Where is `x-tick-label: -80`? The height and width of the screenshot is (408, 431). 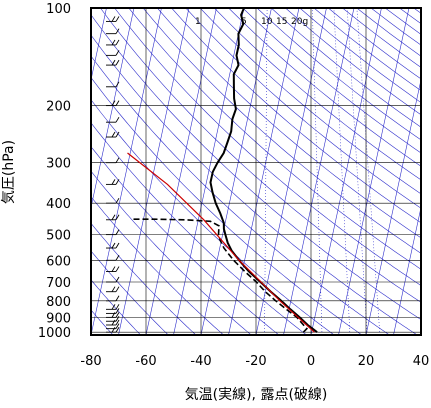 x-tick-label: -80 is located at coordinates (90, 361).